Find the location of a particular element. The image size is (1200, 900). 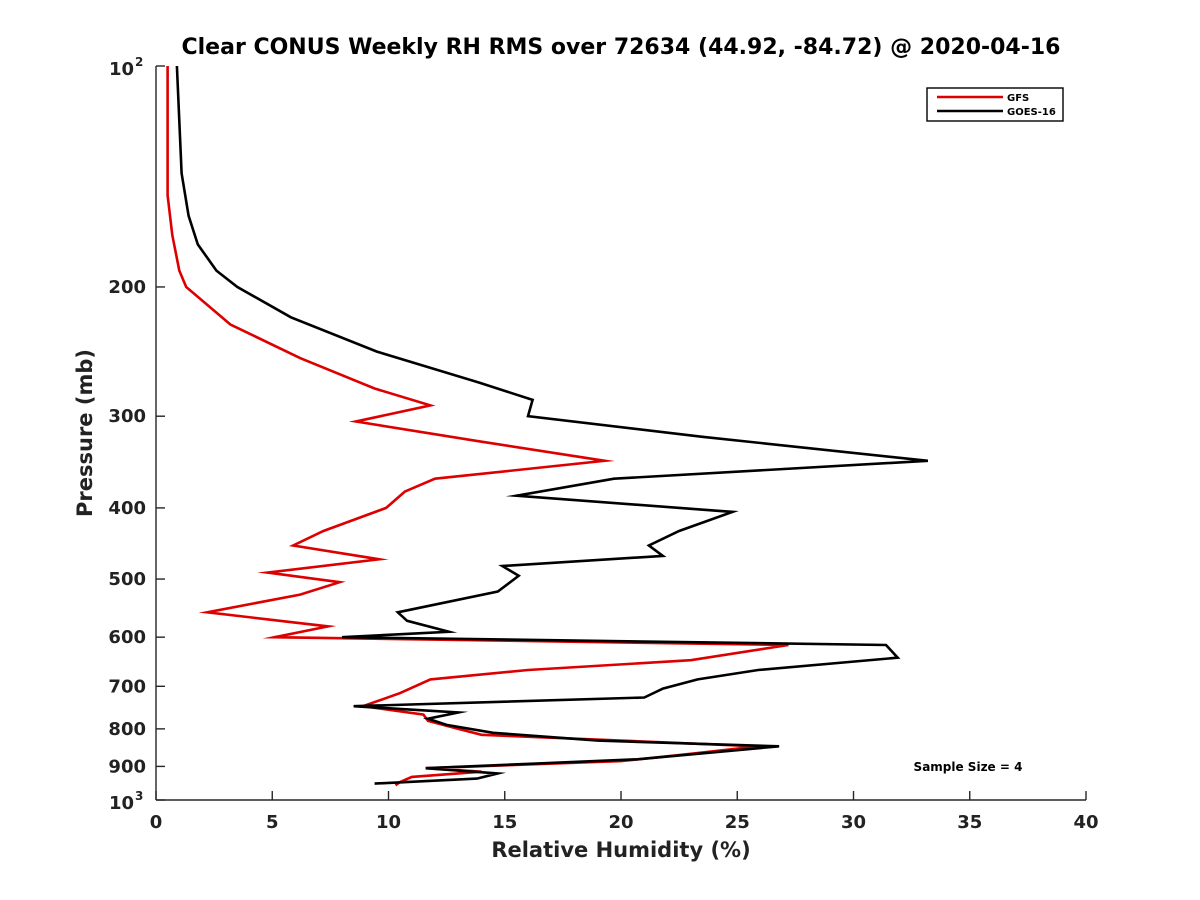

y-tick-label: 800 is located at coordinates (127, 729).